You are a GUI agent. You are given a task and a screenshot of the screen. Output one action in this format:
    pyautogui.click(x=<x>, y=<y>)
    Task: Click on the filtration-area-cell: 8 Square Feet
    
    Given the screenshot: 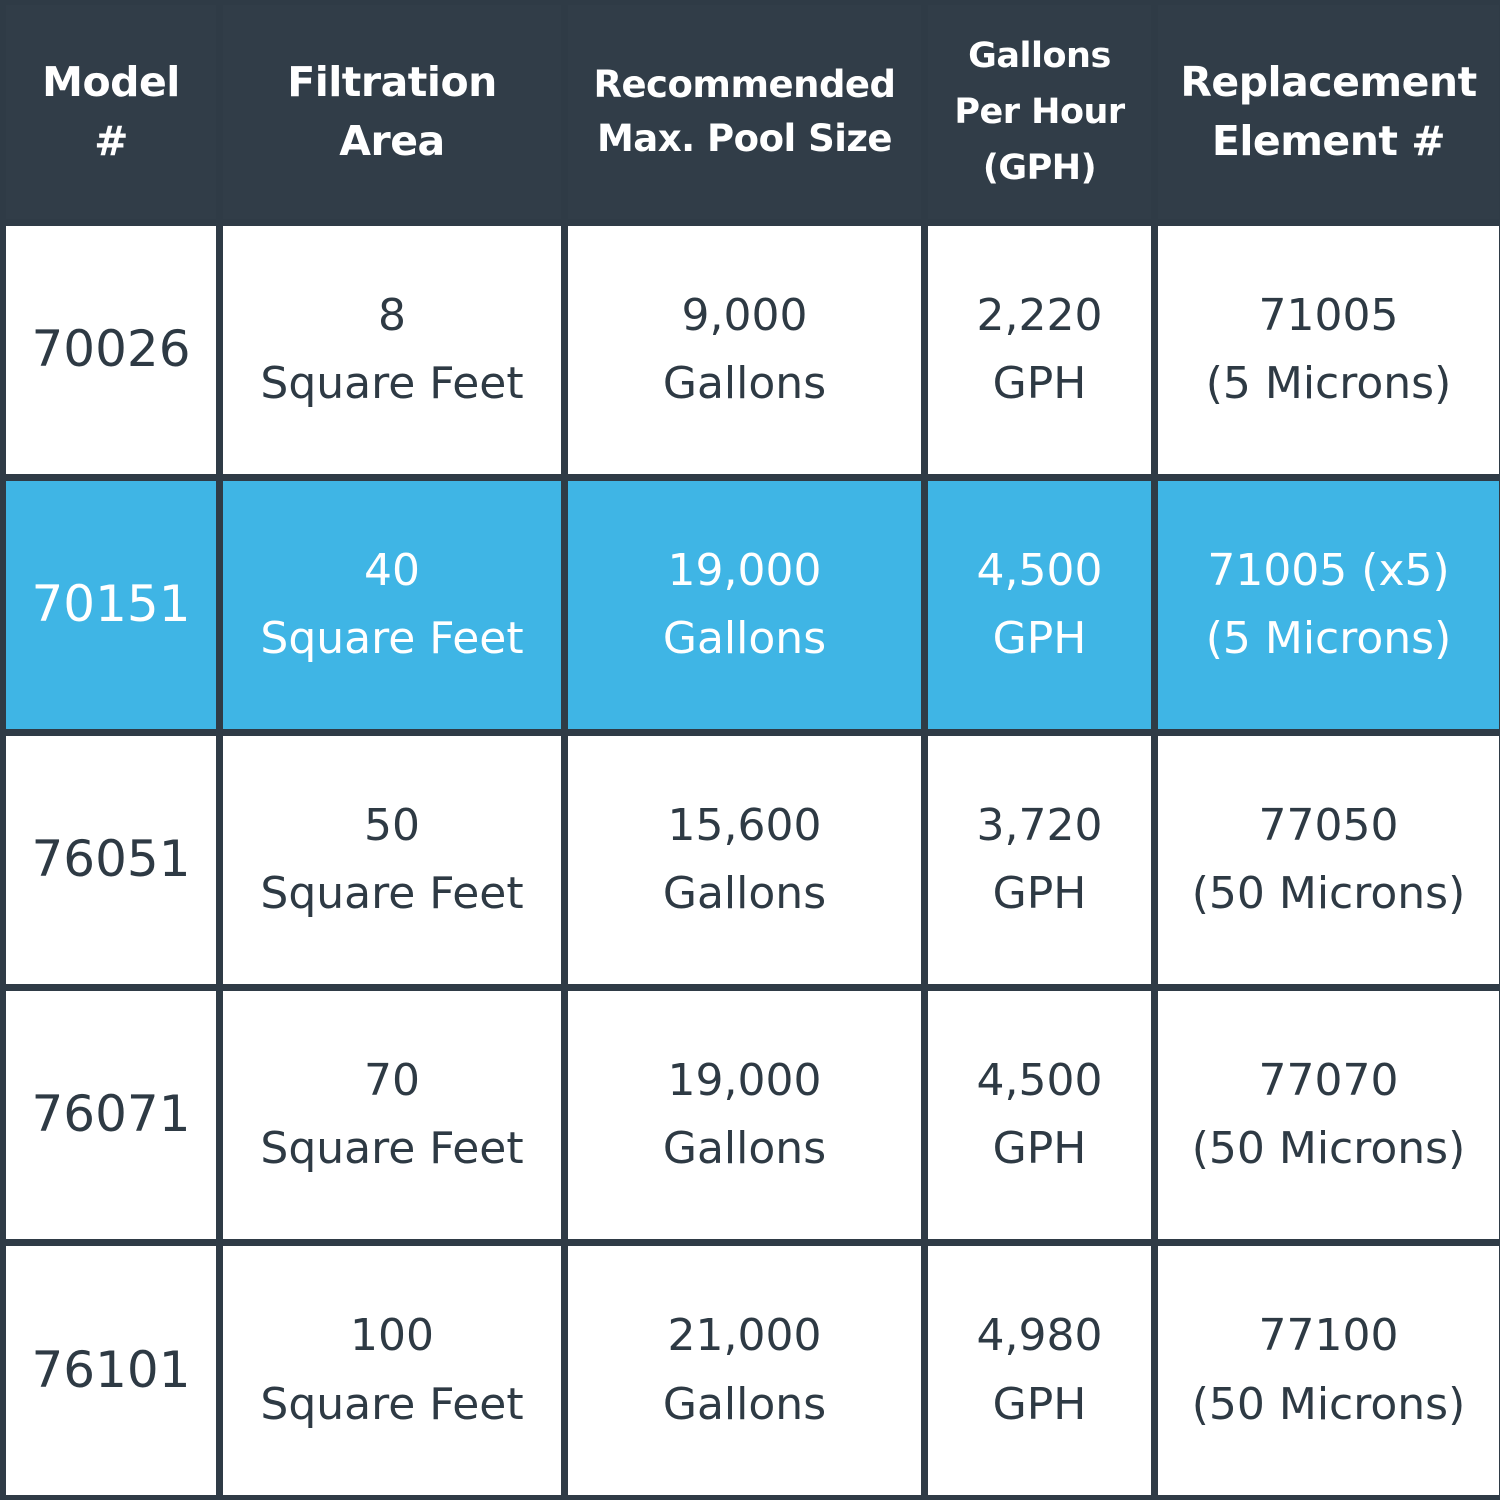 What is the action you would take?
    pyautogui.click(x=392, y=350)
    